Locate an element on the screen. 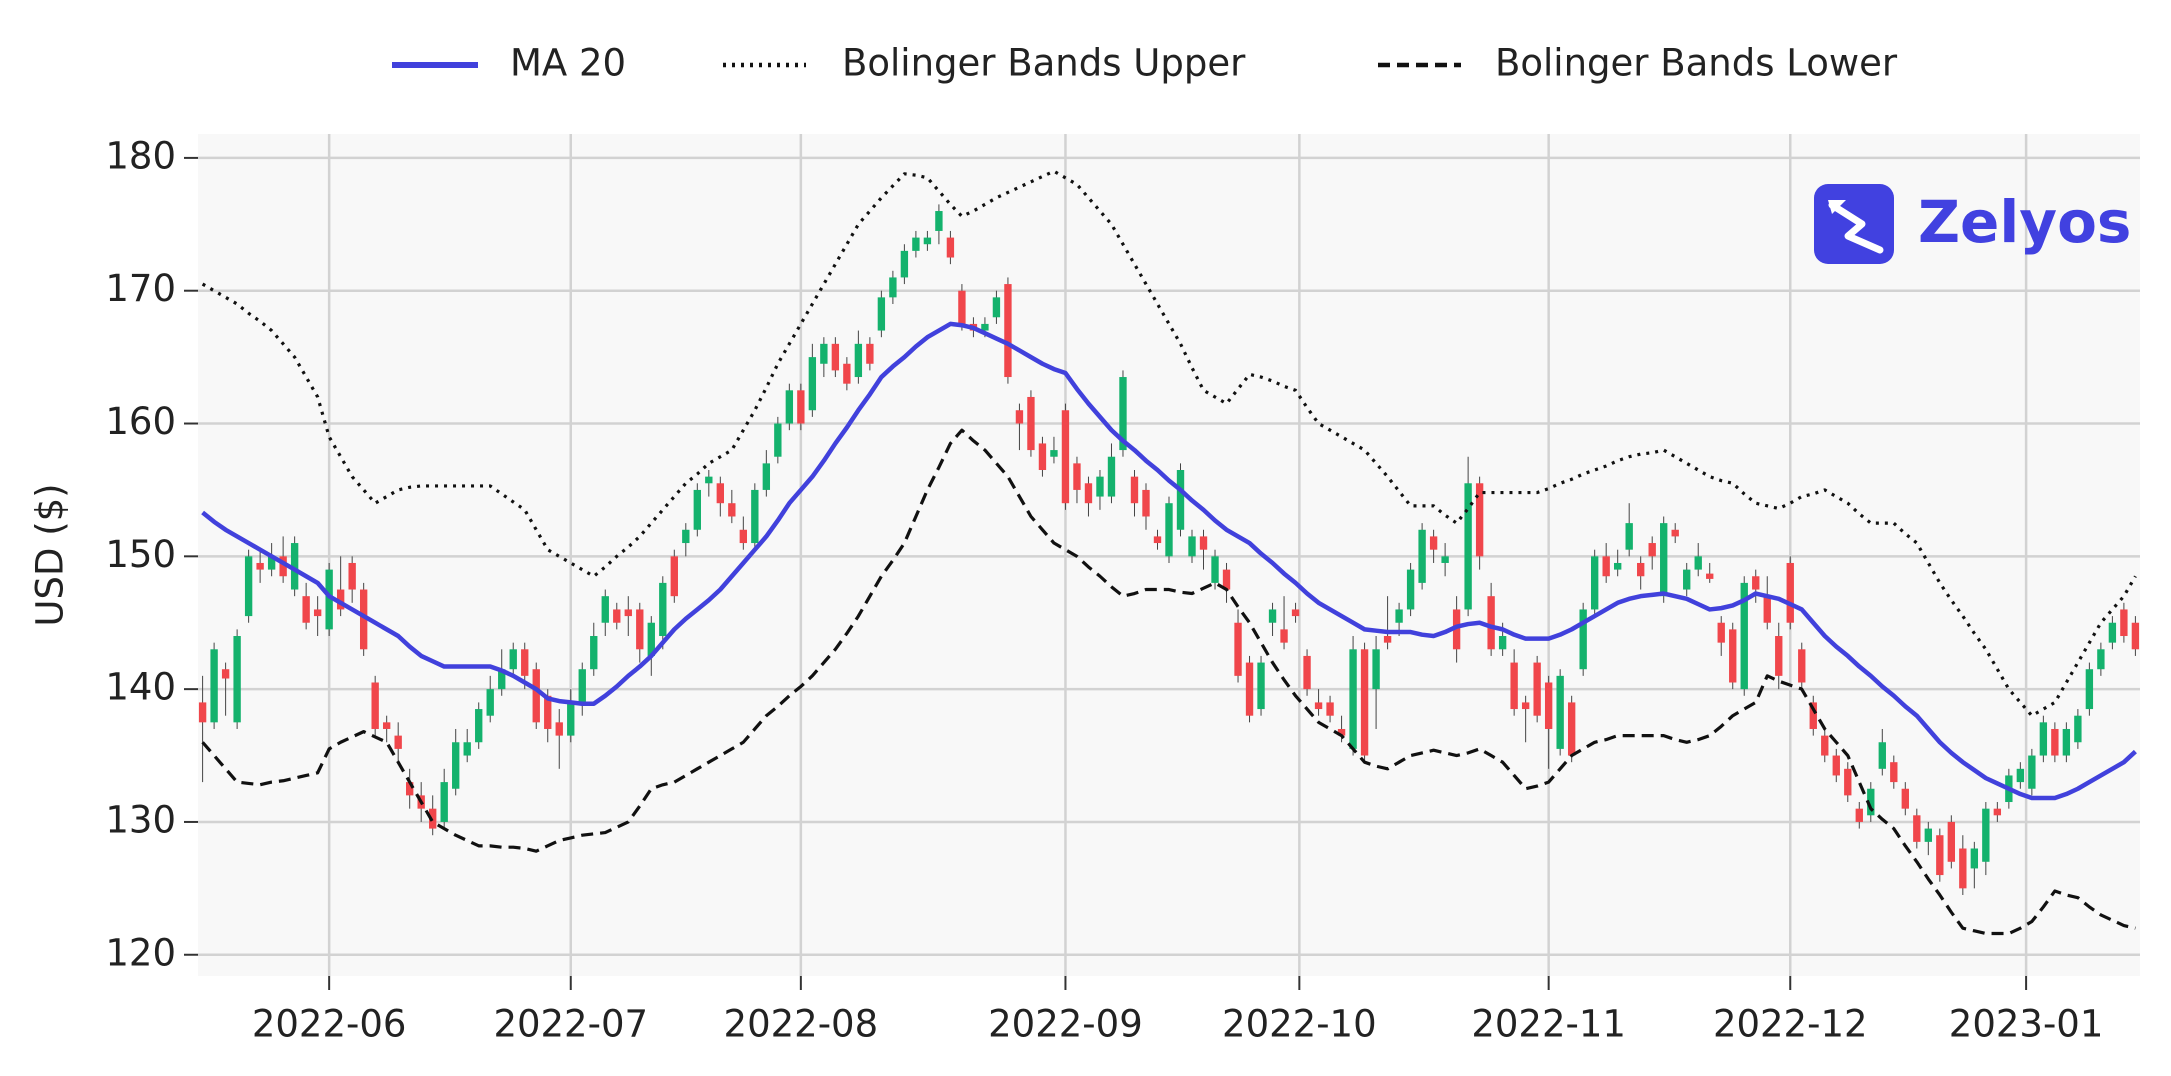 Image resolution: width=2171 pixels, height=1076 pixels. logo-text: Zelyos is located at coordinates (2024, 222).